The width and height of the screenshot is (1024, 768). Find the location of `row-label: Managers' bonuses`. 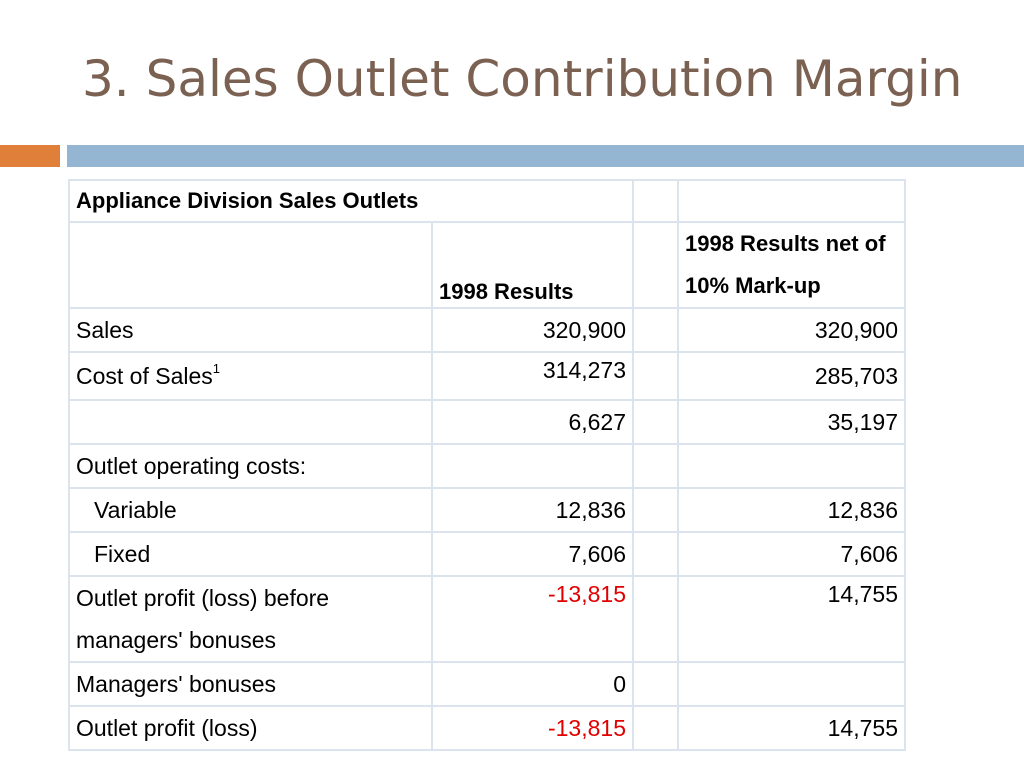

row-label: Managers' bonuses is located at coordinates (250, 684).